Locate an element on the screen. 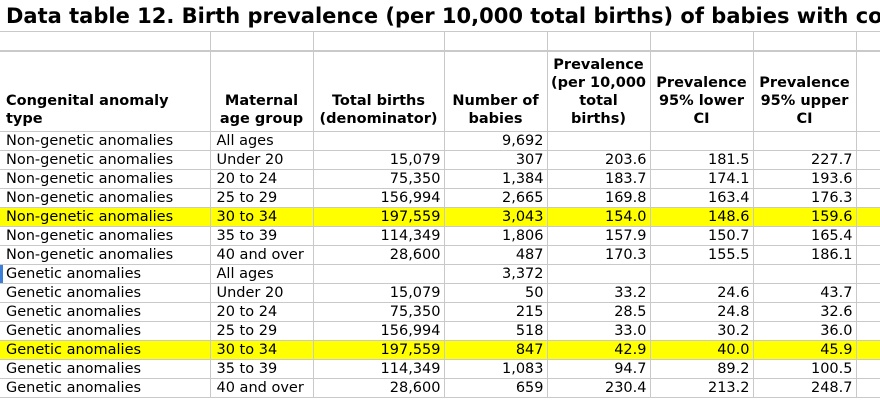 This screenshot has height=417, width=880. header-cell-babies: Number of babies is located at coordinates (495, 91).